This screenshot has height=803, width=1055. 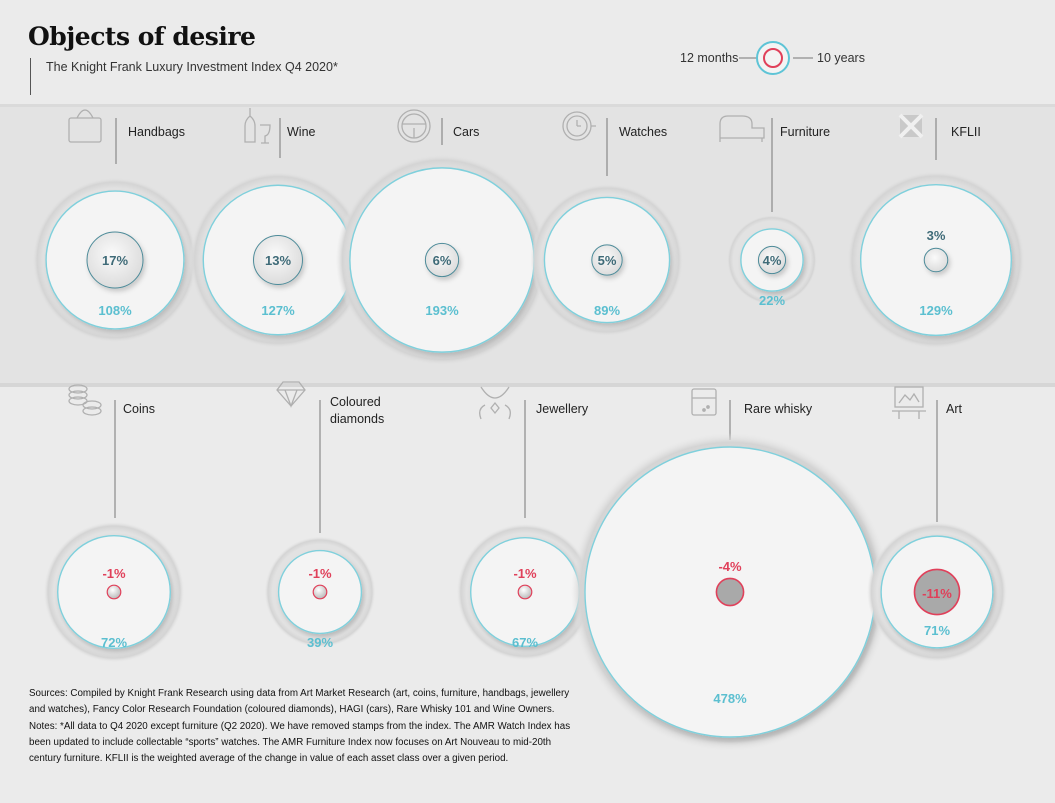 I want to click on category-label-line: Jewellery, so click(x=562, y=409).